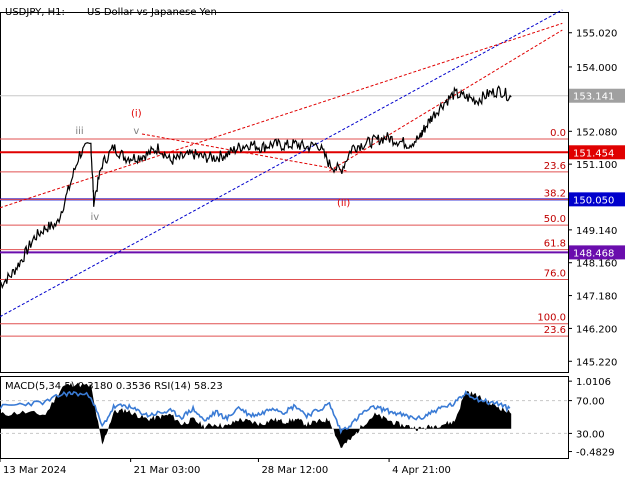  I want to click on wave-label-0: iii, so click(79, 131).